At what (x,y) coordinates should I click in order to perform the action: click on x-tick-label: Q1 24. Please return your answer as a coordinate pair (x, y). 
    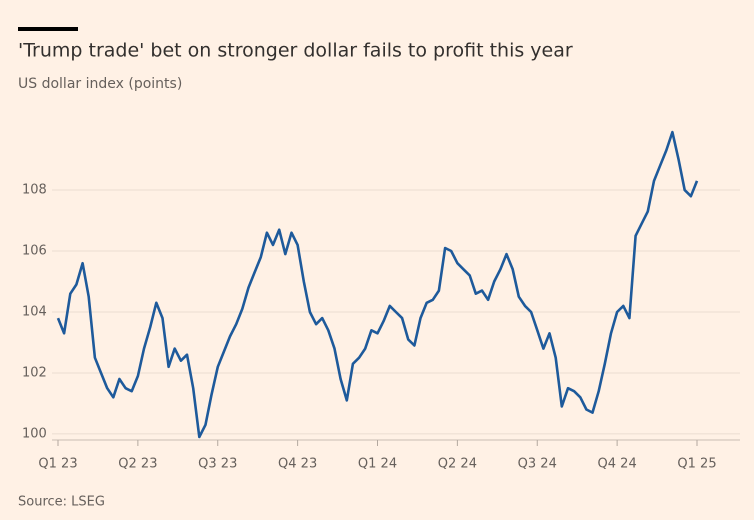
    Looking at the image, I should click on (377, 464).